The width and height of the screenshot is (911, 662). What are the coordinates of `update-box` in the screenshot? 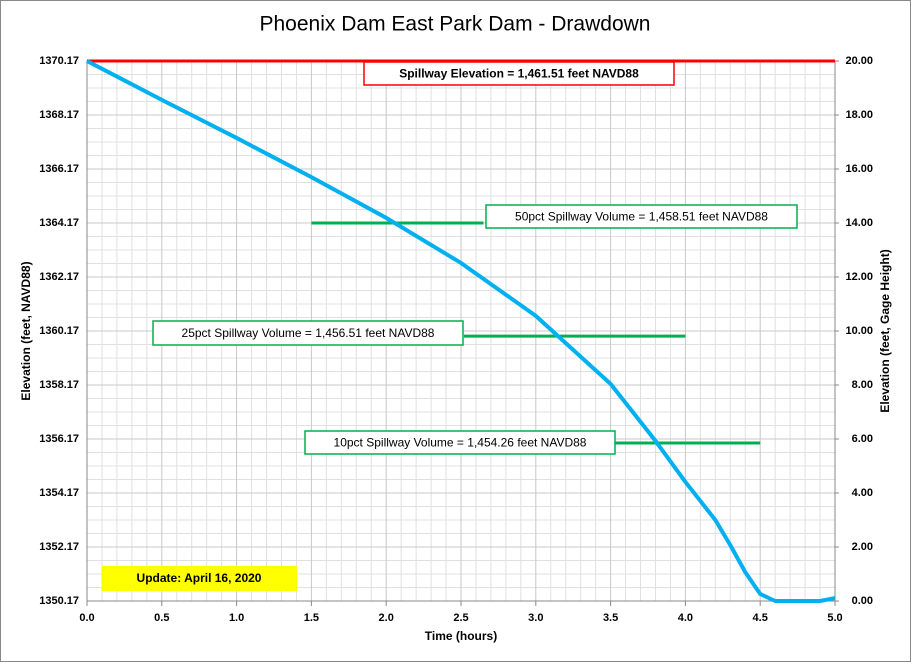 It's located at (199, 578).